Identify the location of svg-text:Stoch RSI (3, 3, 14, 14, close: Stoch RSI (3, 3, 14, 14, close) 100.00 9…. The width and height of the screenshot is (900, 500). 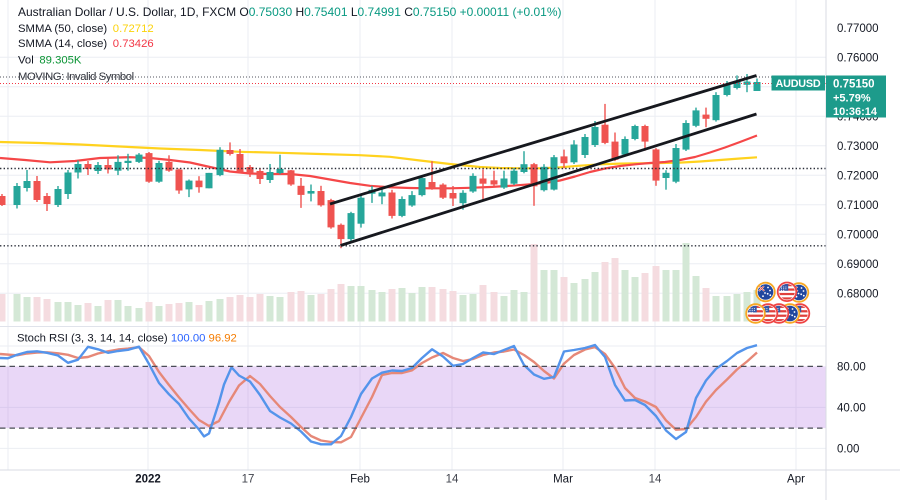
(127, 339).